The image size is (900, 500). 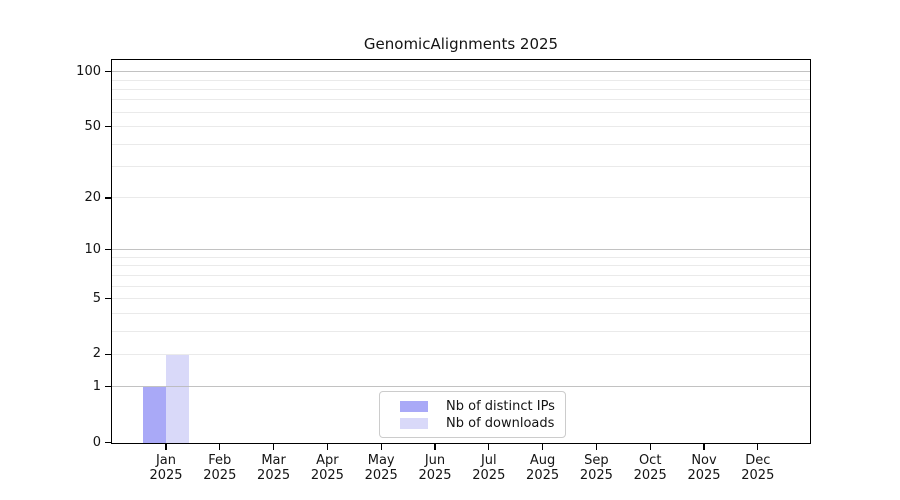 I want to click on legend-label-downloads: Nb of downloads, so click(x=500, y=423).